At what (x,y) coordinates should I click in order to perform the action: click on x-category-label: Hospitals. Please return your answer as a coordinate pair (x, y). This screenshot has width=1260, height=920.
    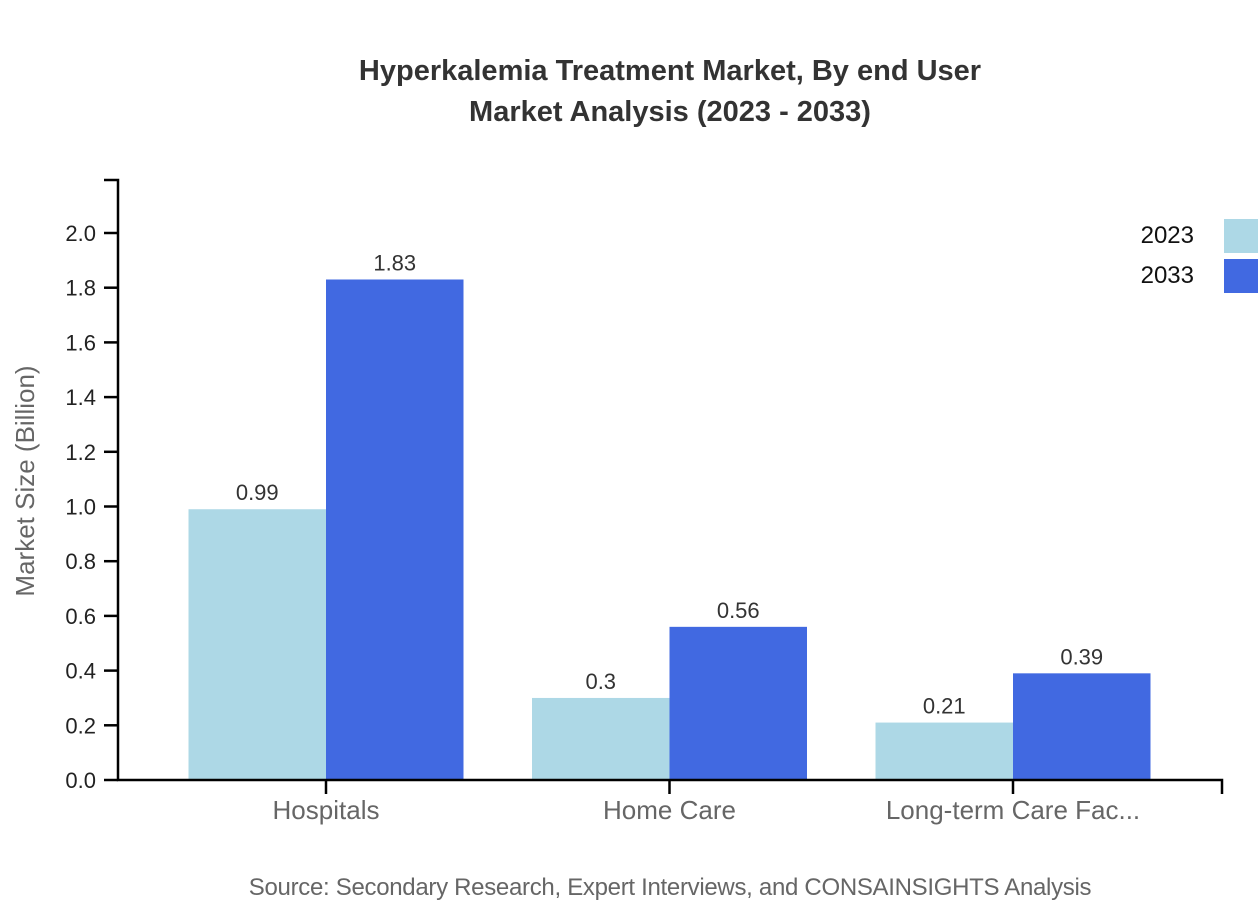
    Looking at the image, I should click on (326, 810).